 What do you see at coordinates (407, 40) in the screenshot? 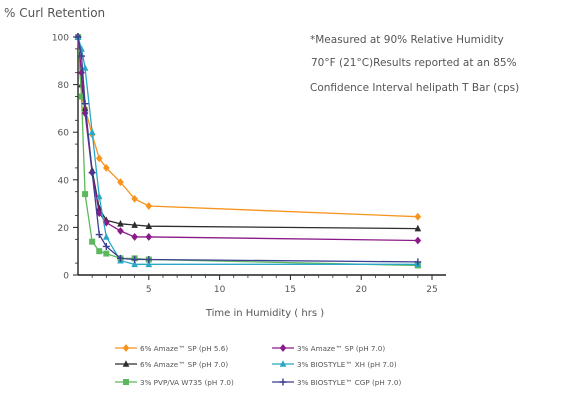
I see `annotation-line-1: *Measured at 90% Relative Humidity` at bounding box center [407, 40].